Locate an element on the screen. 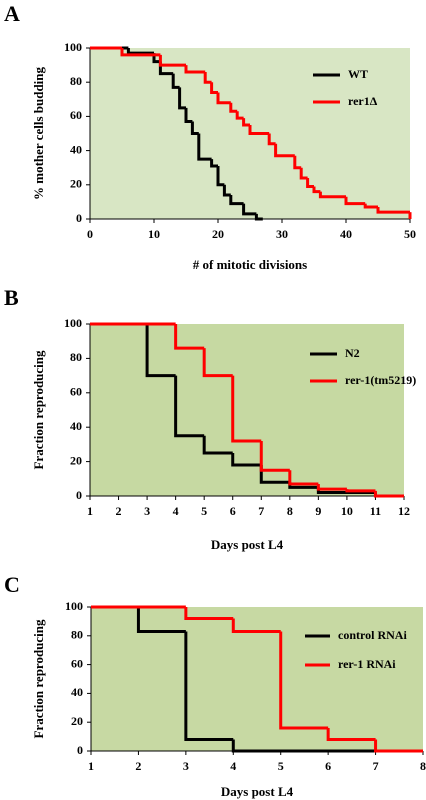 Image resolution: width=426 pixels, height=800 pixels. x-tick-label: 40 is located at coordinates (346, 234).